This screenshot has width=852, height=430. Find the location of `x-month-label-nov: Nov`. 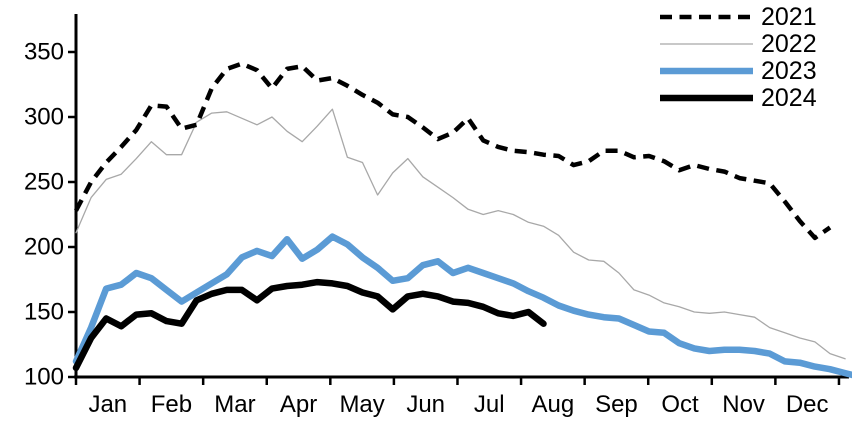

x-month-label-nov: Nov is located at coordinates (743, 404).